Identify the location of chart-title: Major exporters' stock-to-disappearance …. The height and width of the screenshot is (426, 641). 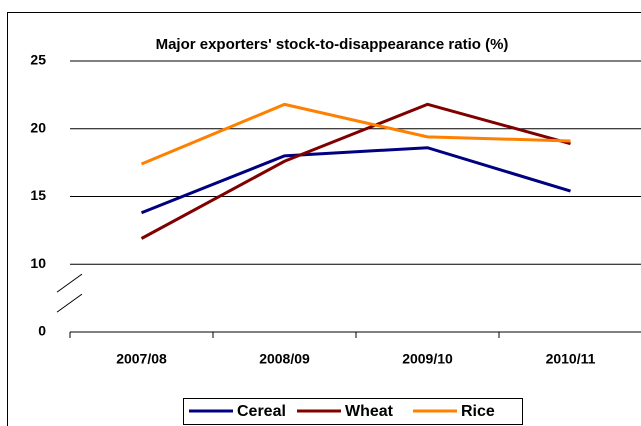
(332, 44).